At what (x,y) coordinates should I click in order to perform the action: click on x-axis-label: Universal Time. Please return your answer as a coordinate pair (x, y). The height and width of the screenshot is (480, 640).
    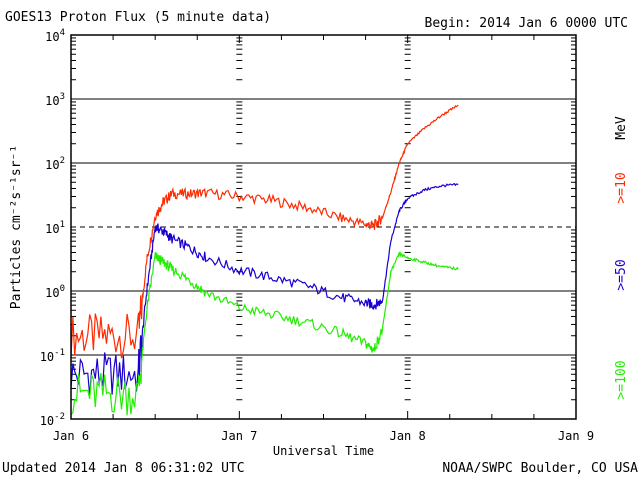
    Looking at the image, I should click on (323, 451).